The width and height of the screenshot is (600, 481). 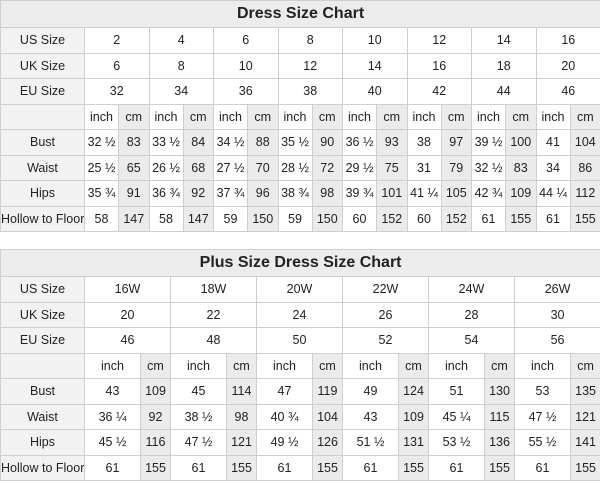 I want to click on size-row: EU Size 46 48 50 52 54 56, so click(x=300, y=340).